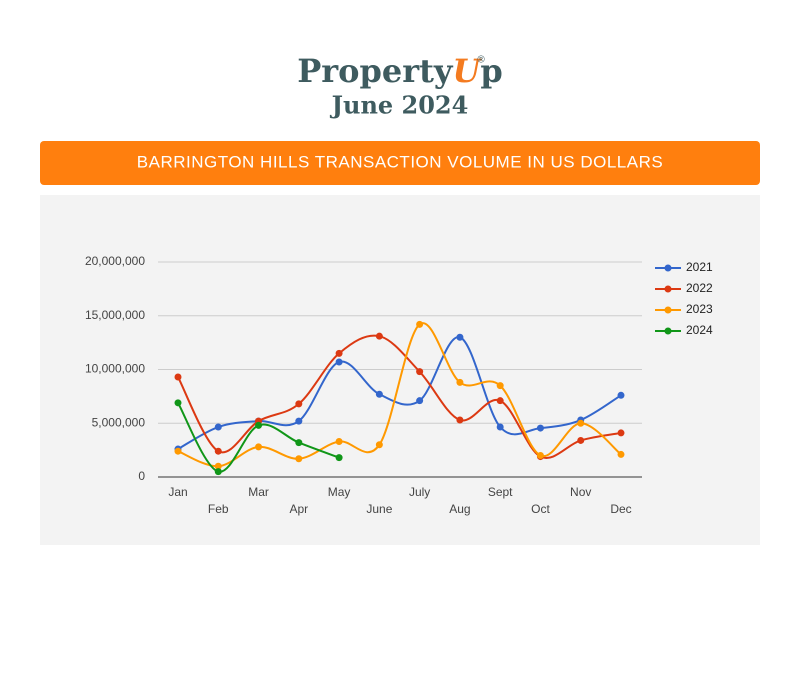 The image size is (800, 691). Describe the element at coordinates (699, 309) in the screenshot. I see `legend-label: 2023` at that location.